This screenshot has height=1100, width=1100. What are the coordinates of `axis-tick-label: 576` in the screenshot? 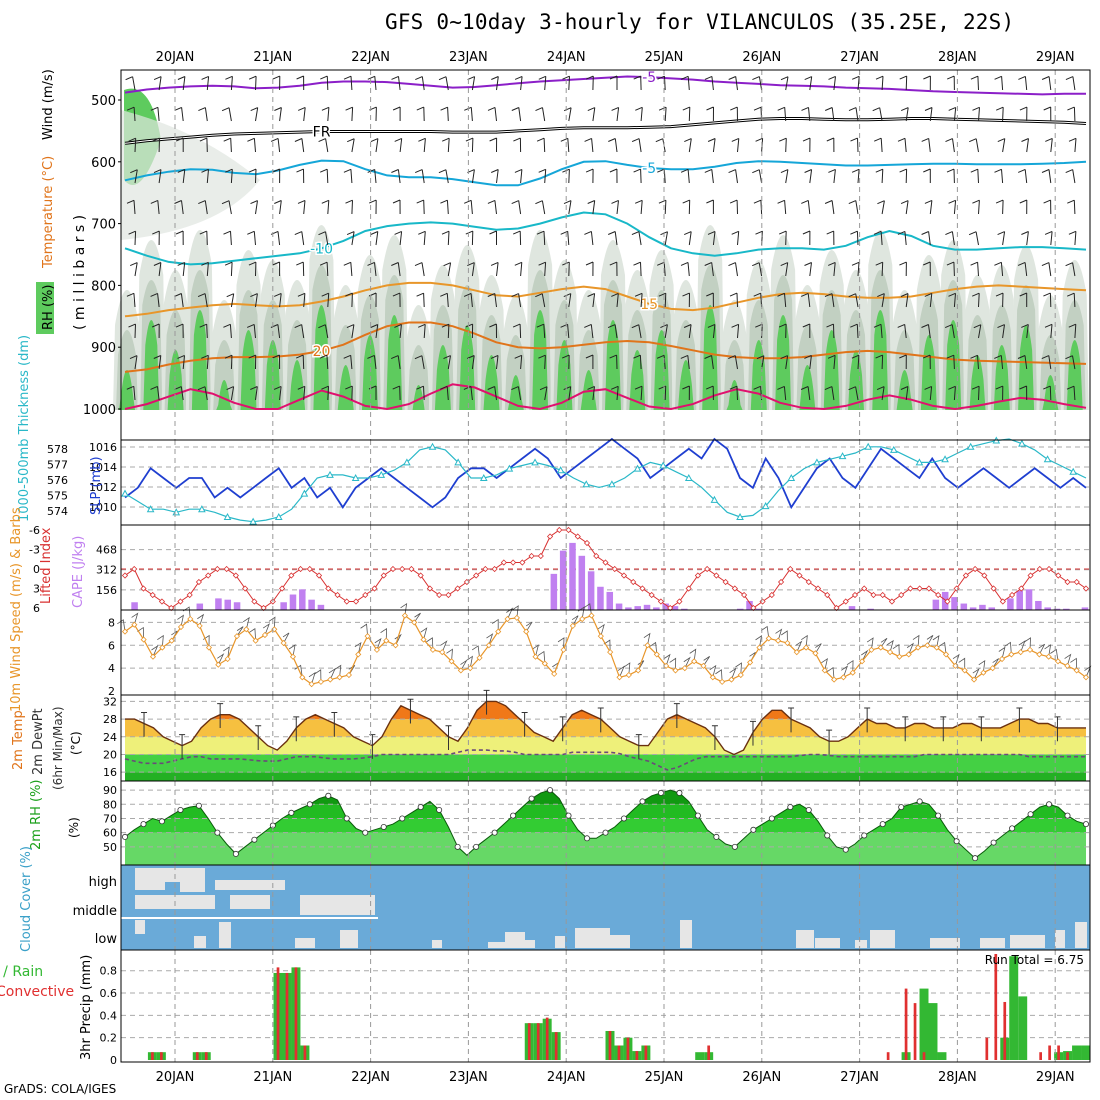 It's located at (57, 480).